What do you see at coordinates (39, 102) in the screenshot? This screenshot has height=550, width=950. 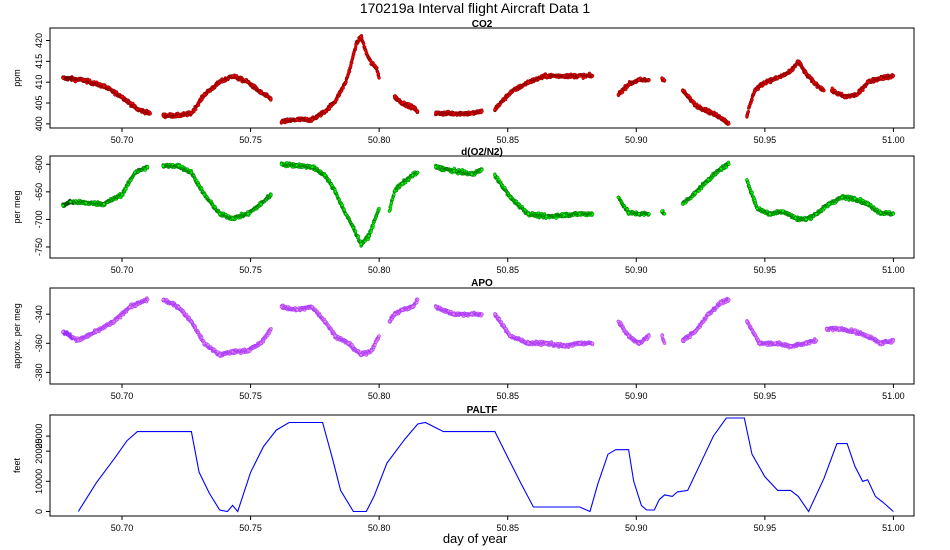 I see `y-tick-label: 405` at bounding box center [39, 102].